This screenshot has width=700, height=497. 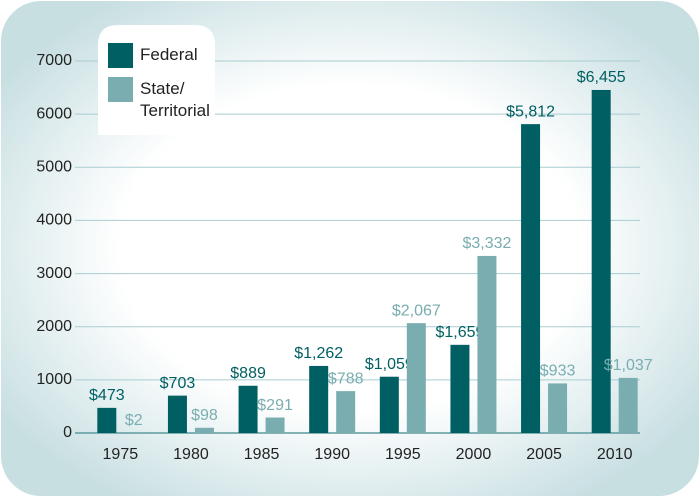 What do you see at coordinates (54, 273) in the screenshot?
I see `y-tick-label: 3000` at bounding box center [54, 273].